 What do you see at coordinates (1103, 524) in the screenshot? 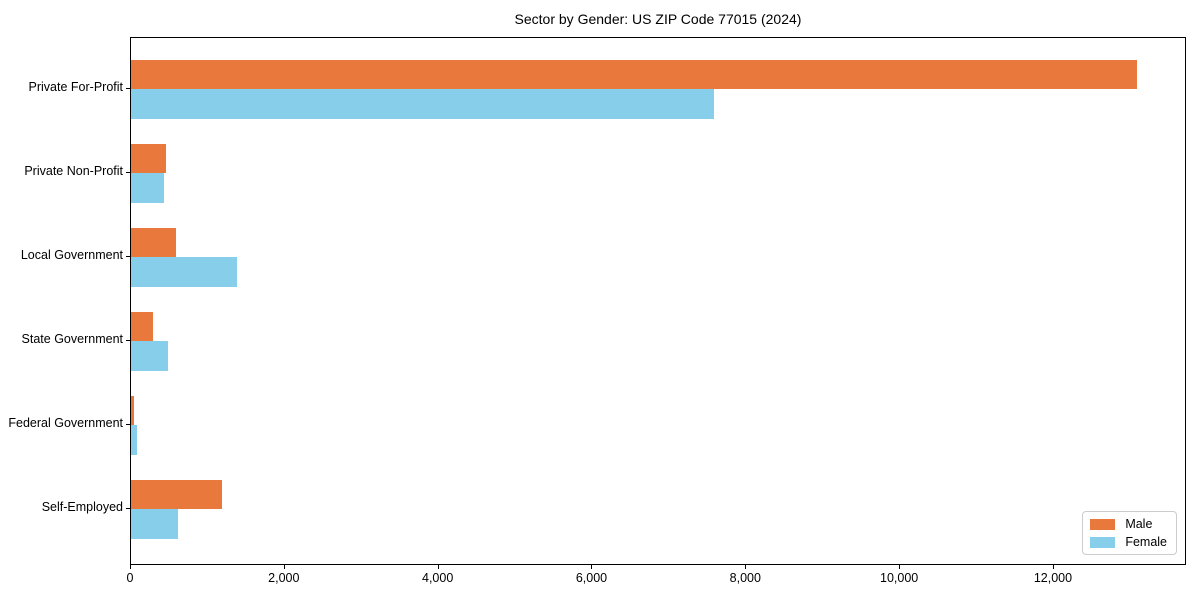
I see `legend-swatch-male` at bounding box center [1103, 524].